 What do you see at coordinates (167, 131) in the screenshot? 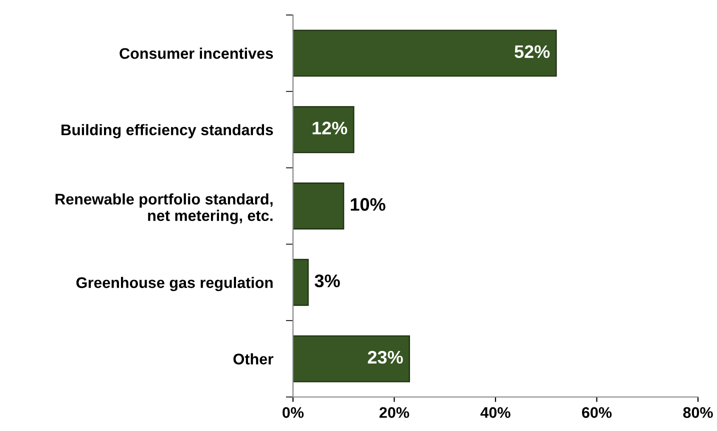
I see `y-tick-label: Building efficiency standards` at bounding box center [167, 131].